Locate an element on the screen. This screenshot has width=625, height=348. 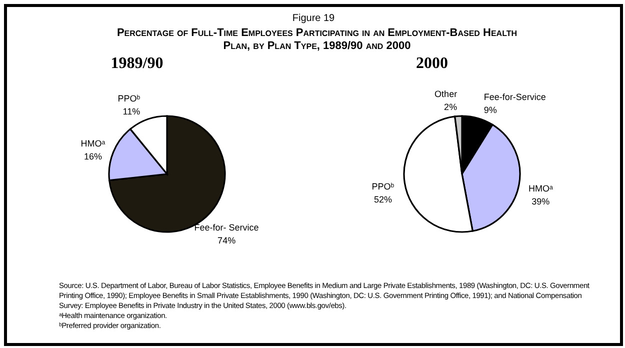
data-label: 2% is located at coordinates (451, 107).